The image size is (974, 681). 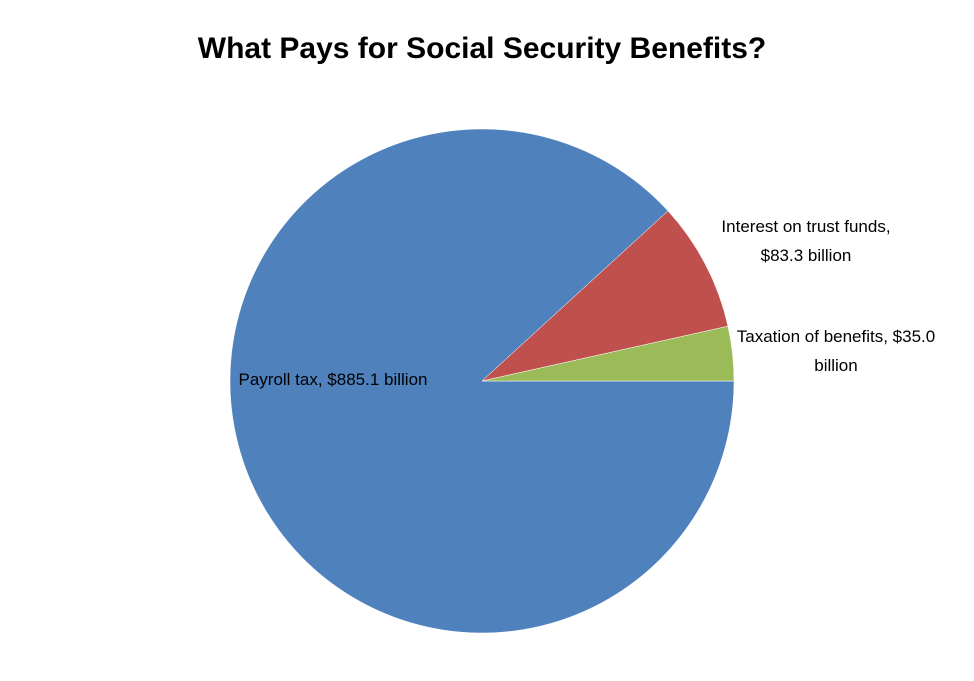 I want to click on label-line: Taxation of benefits, $35.0, so click(x=836, y=336).